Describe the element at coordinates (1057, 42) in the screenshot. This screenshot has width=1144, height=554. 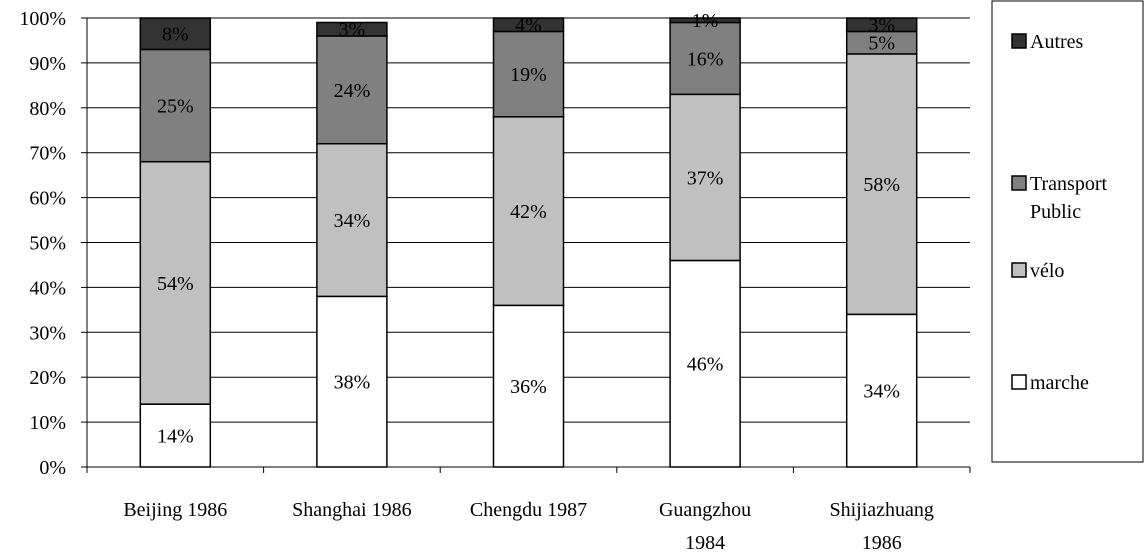
I see `legend-label: Autres` at that location.